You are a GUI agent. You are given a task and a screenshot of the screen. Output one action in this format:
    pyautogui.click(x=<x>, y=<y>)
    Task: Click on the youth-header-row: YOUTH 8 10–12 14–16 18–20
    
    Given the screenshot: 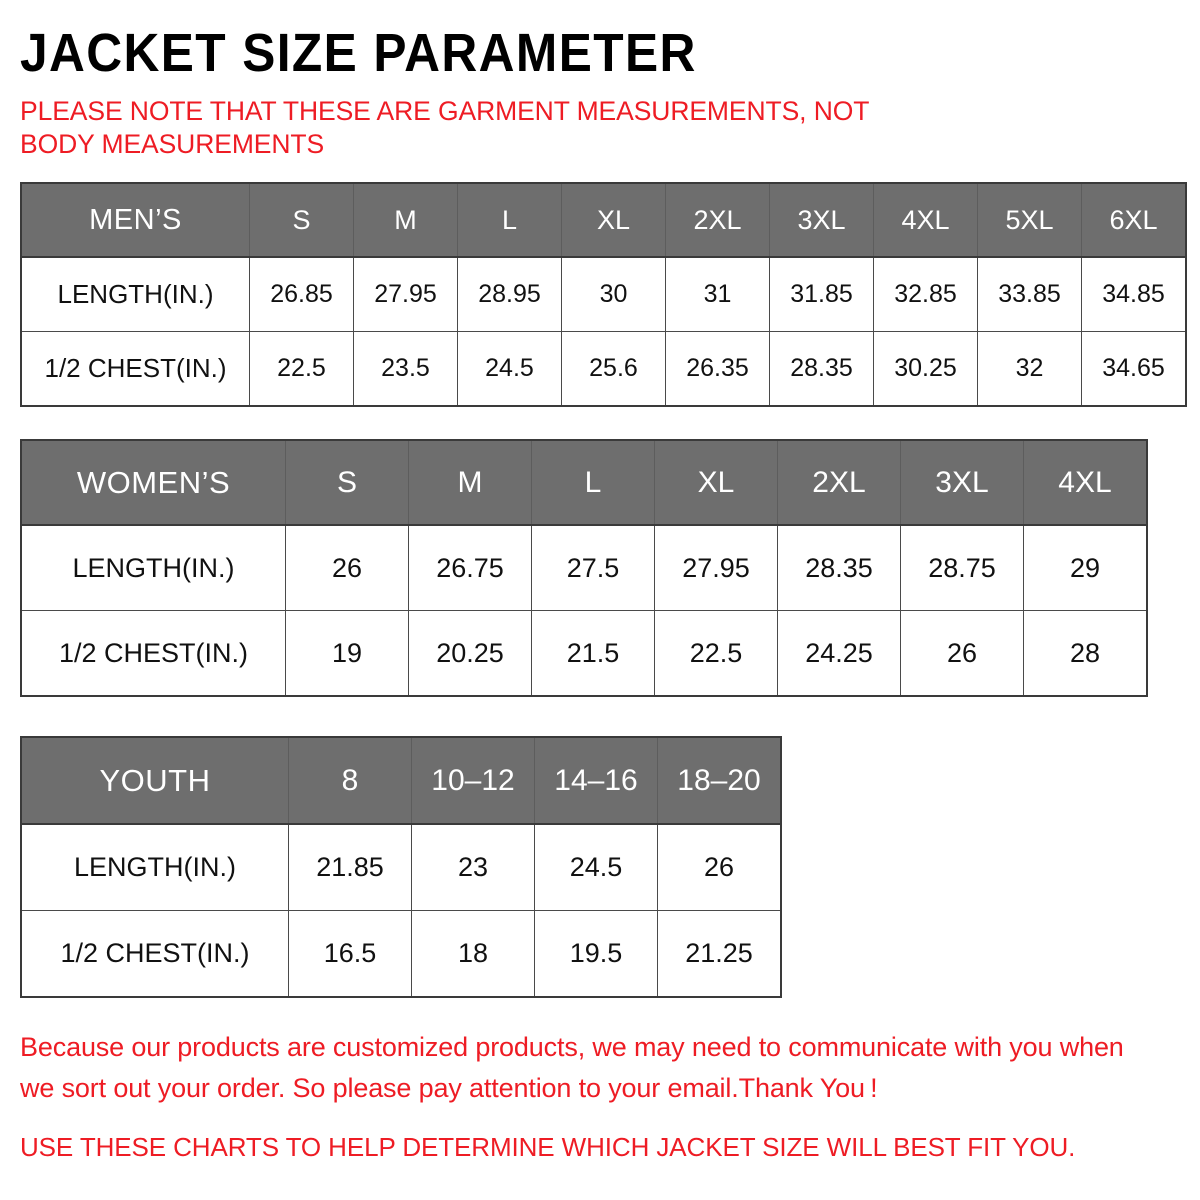 What is the action you would take?
    pyautogui.click(x=401, y=780)
    